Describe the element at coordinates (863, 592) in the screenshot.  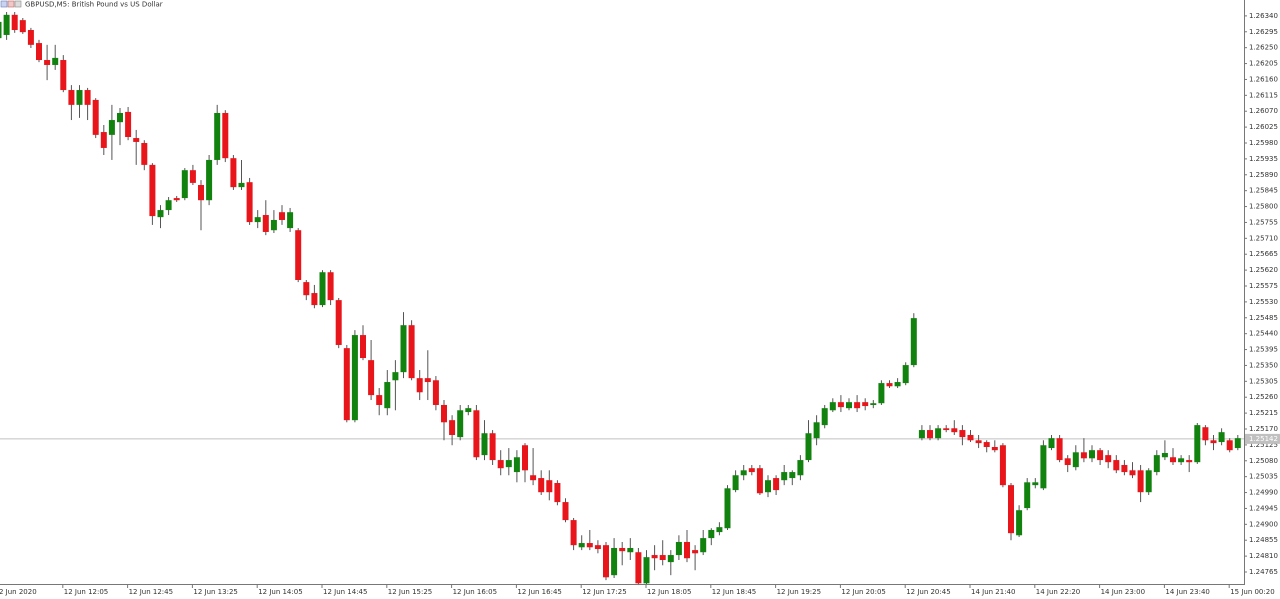
I see `x-tick-label: 12 Jun 20:05` at that location.